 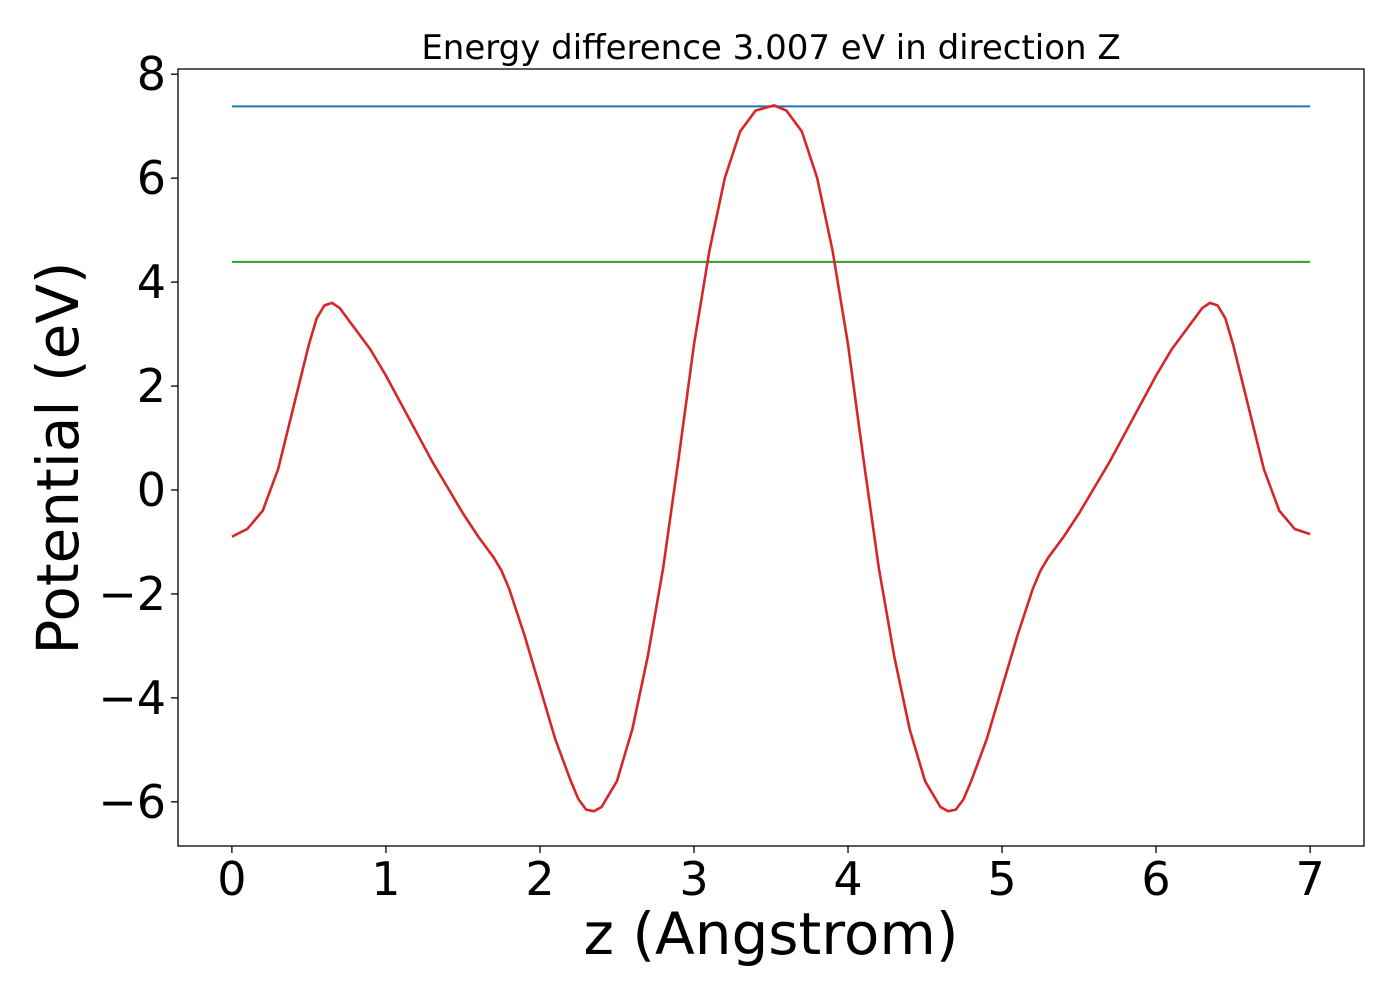 I want to click on y-axis: −6 −4 −2 0 2 4 6 8, so click(x=138, y=438).